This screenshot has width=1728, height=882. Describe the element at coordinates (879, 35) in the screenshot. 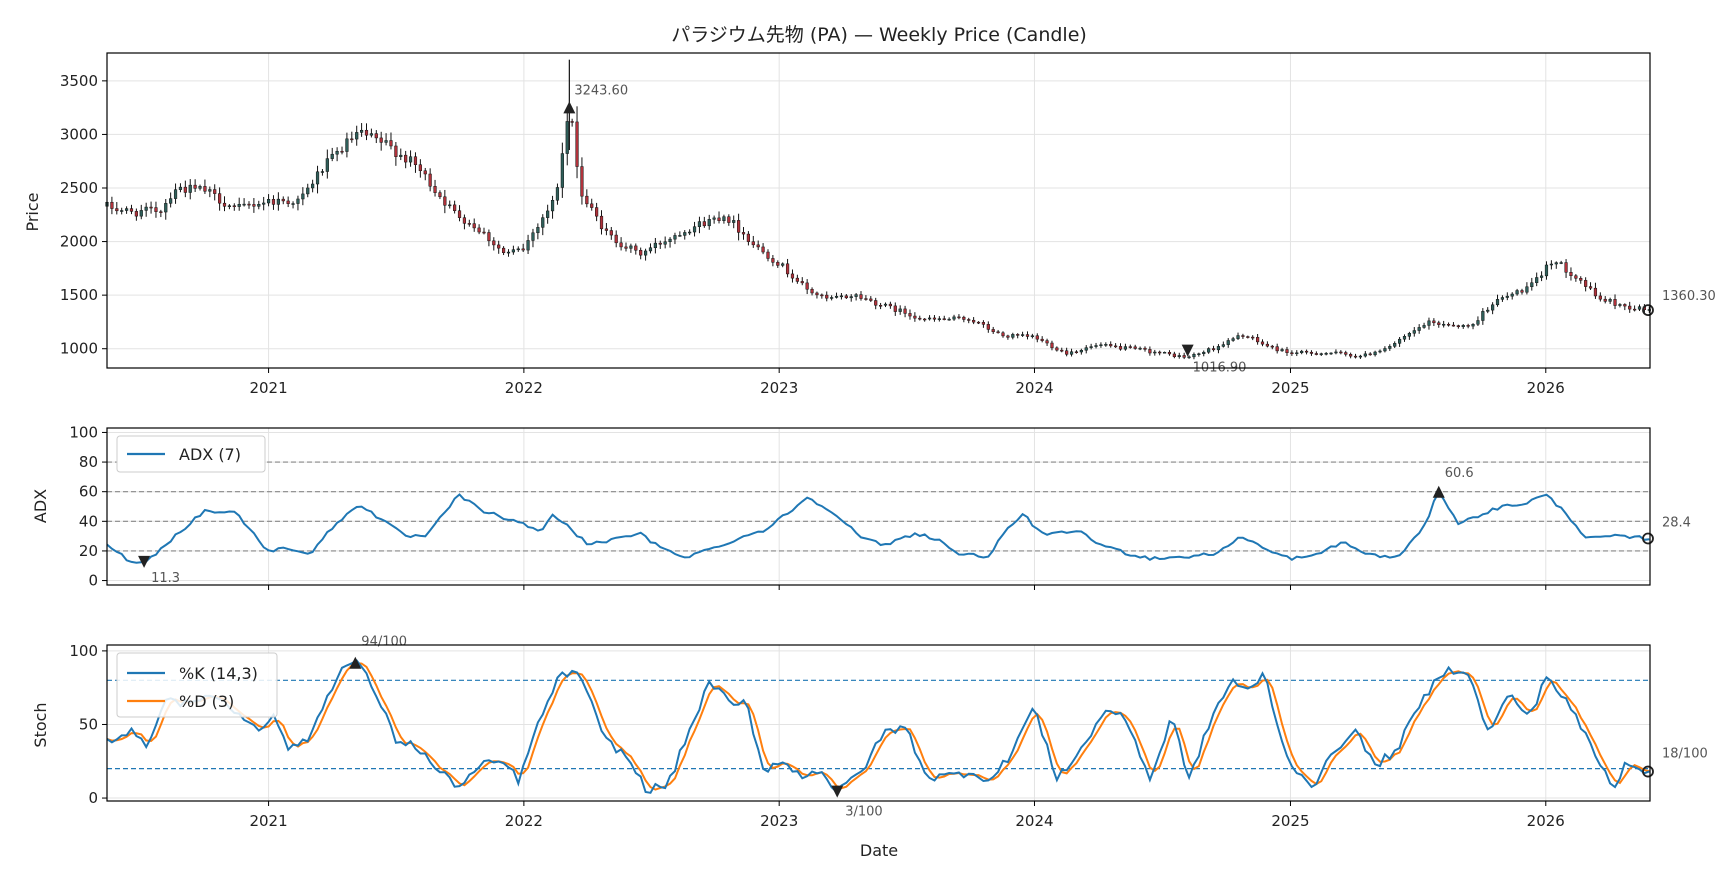

I see `chart-title: パラジウム先物 (PA) — Weekly Price (Candle)` at that location.